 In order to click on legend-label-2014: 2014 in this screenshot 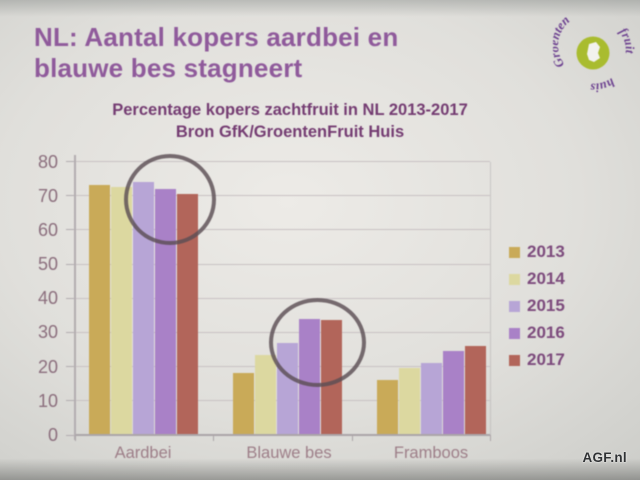, I will do `click(546, 278)`.